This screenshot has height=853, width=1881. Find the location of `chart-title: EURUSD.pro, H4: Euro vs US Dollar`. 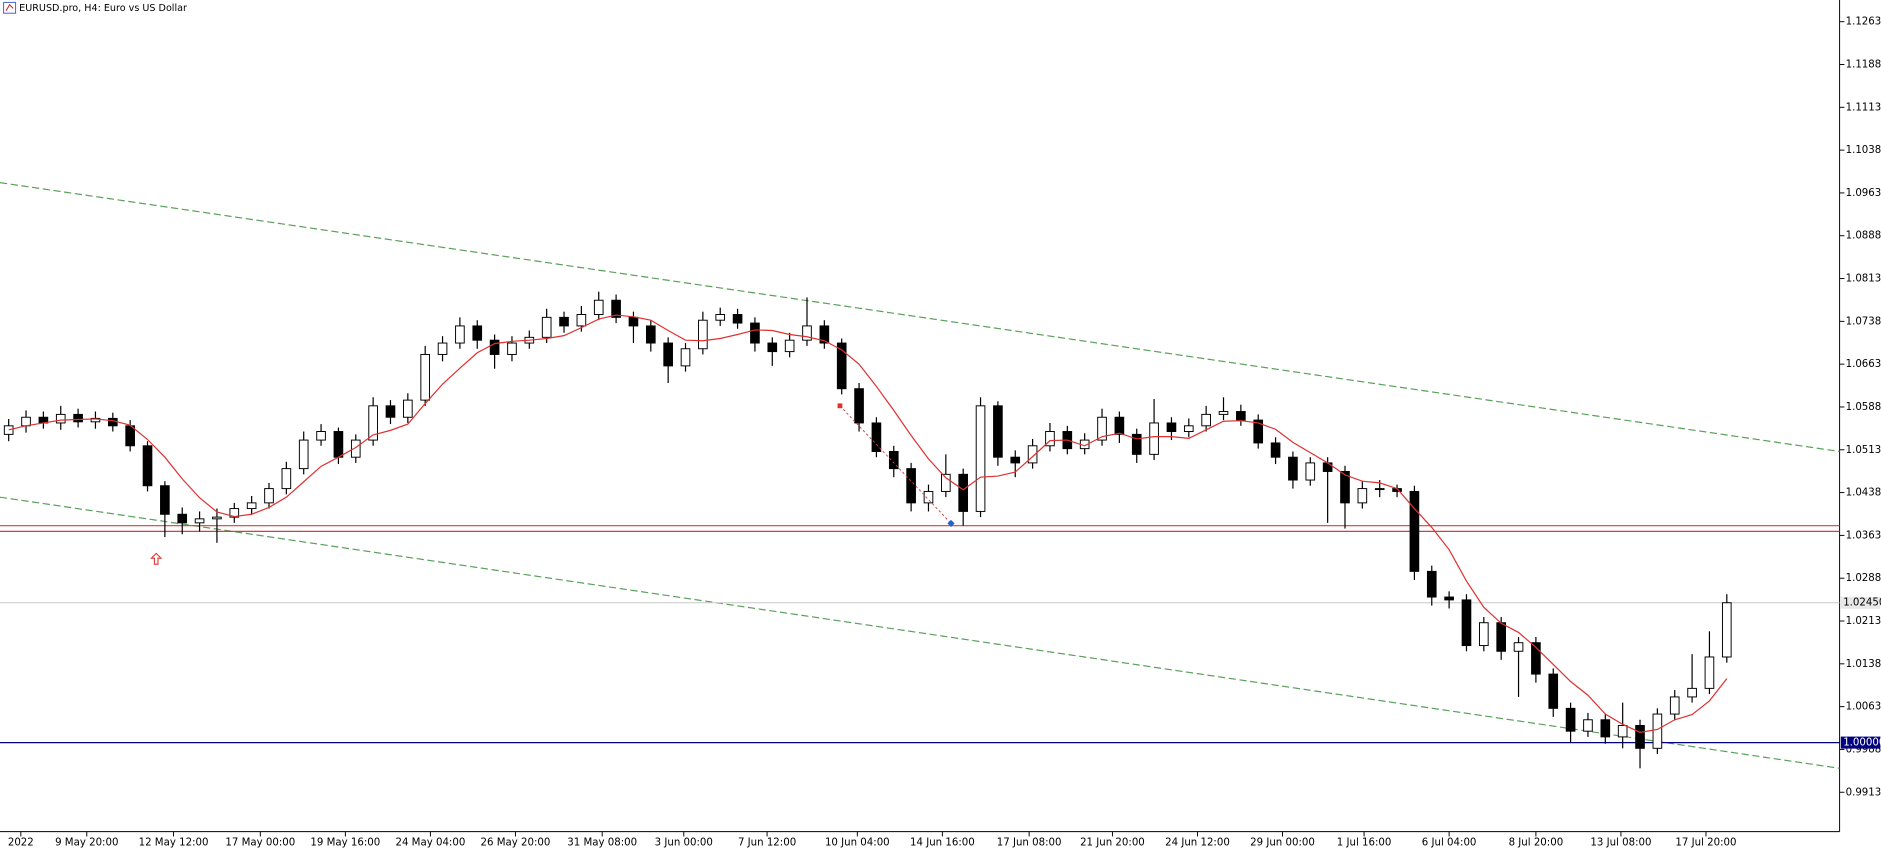

chart-title: EURUSD.pro, H4: Euro vs US Dollar is located at coordinates (103, 8).